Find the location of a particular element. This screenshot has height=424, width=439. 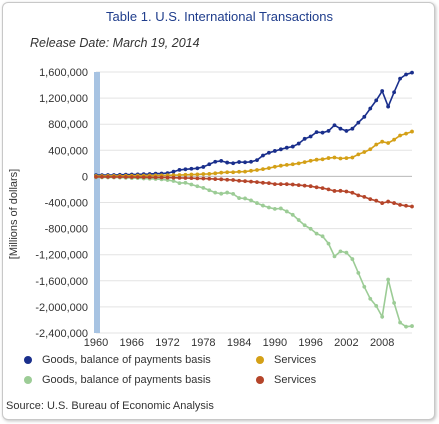

legend-item-services-exports: Services is located at coordinates (286, 360).